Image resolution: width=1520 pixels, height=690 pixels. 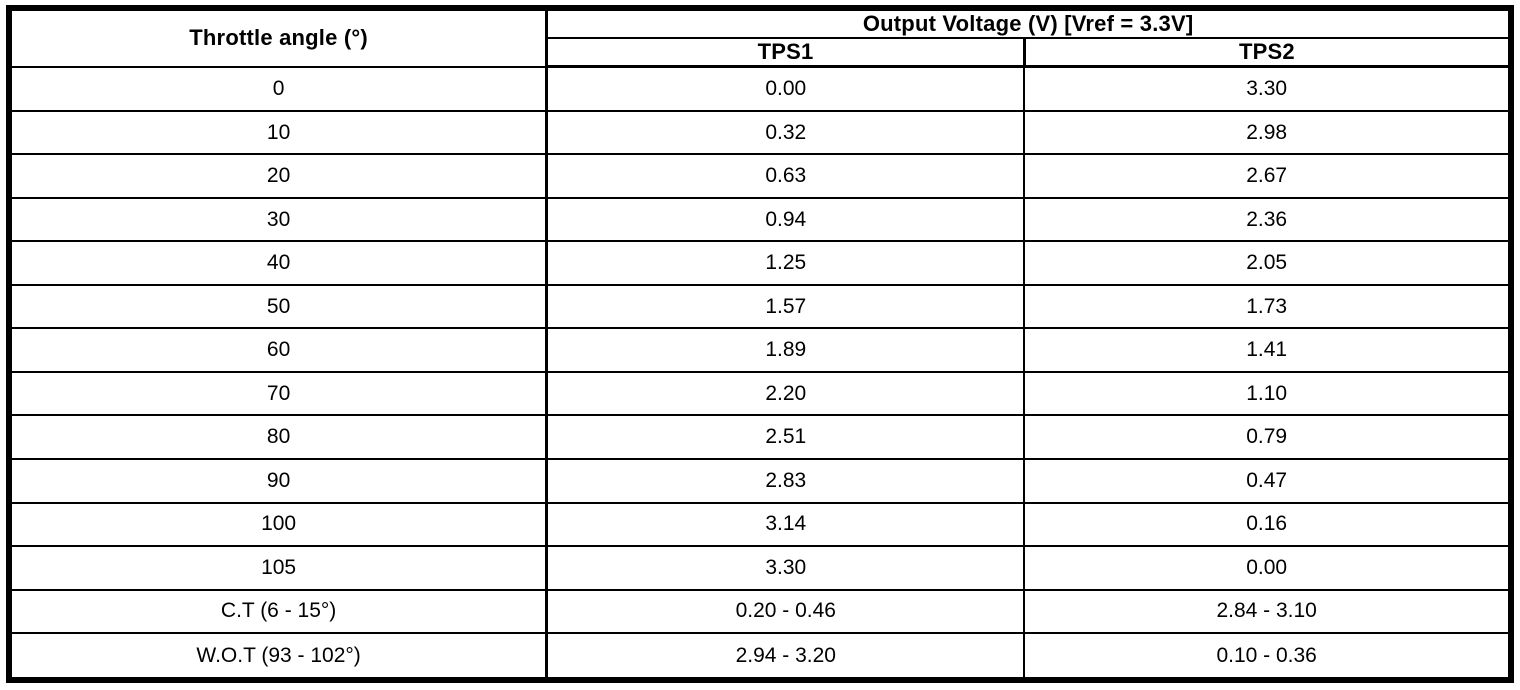 I want to click on table-row: 60 1.89 1.41, so click(x=760, y=350).